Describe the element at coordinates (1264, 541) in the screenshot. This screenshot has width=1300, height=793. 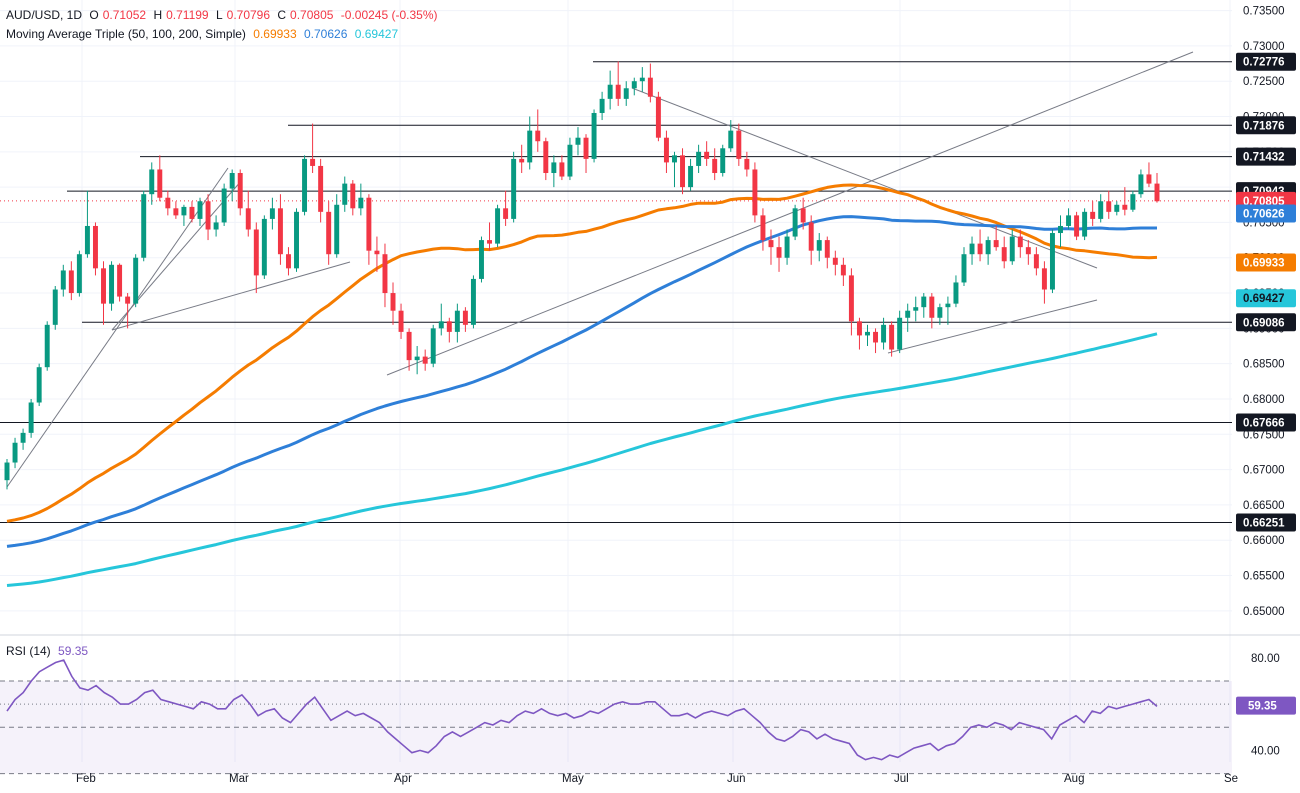
I see `price-tick-label: 0.66000` at that location.